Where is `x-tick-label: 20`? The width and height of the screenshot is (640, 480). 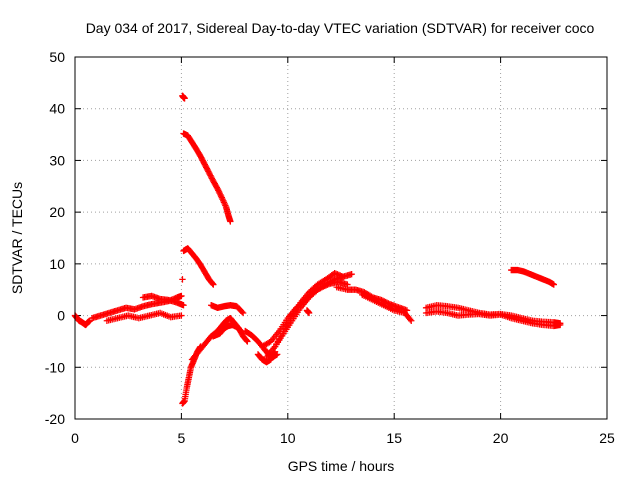
x-tick-label: 20 is located at coordinates (501, 438).